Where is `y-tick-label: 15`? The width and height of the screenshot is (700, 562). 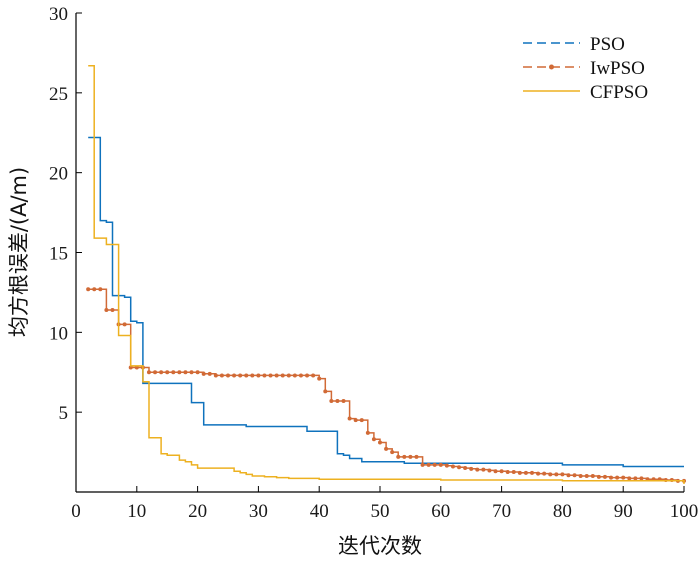
y-tick-label: 15 is located at coordinates (58, 254).